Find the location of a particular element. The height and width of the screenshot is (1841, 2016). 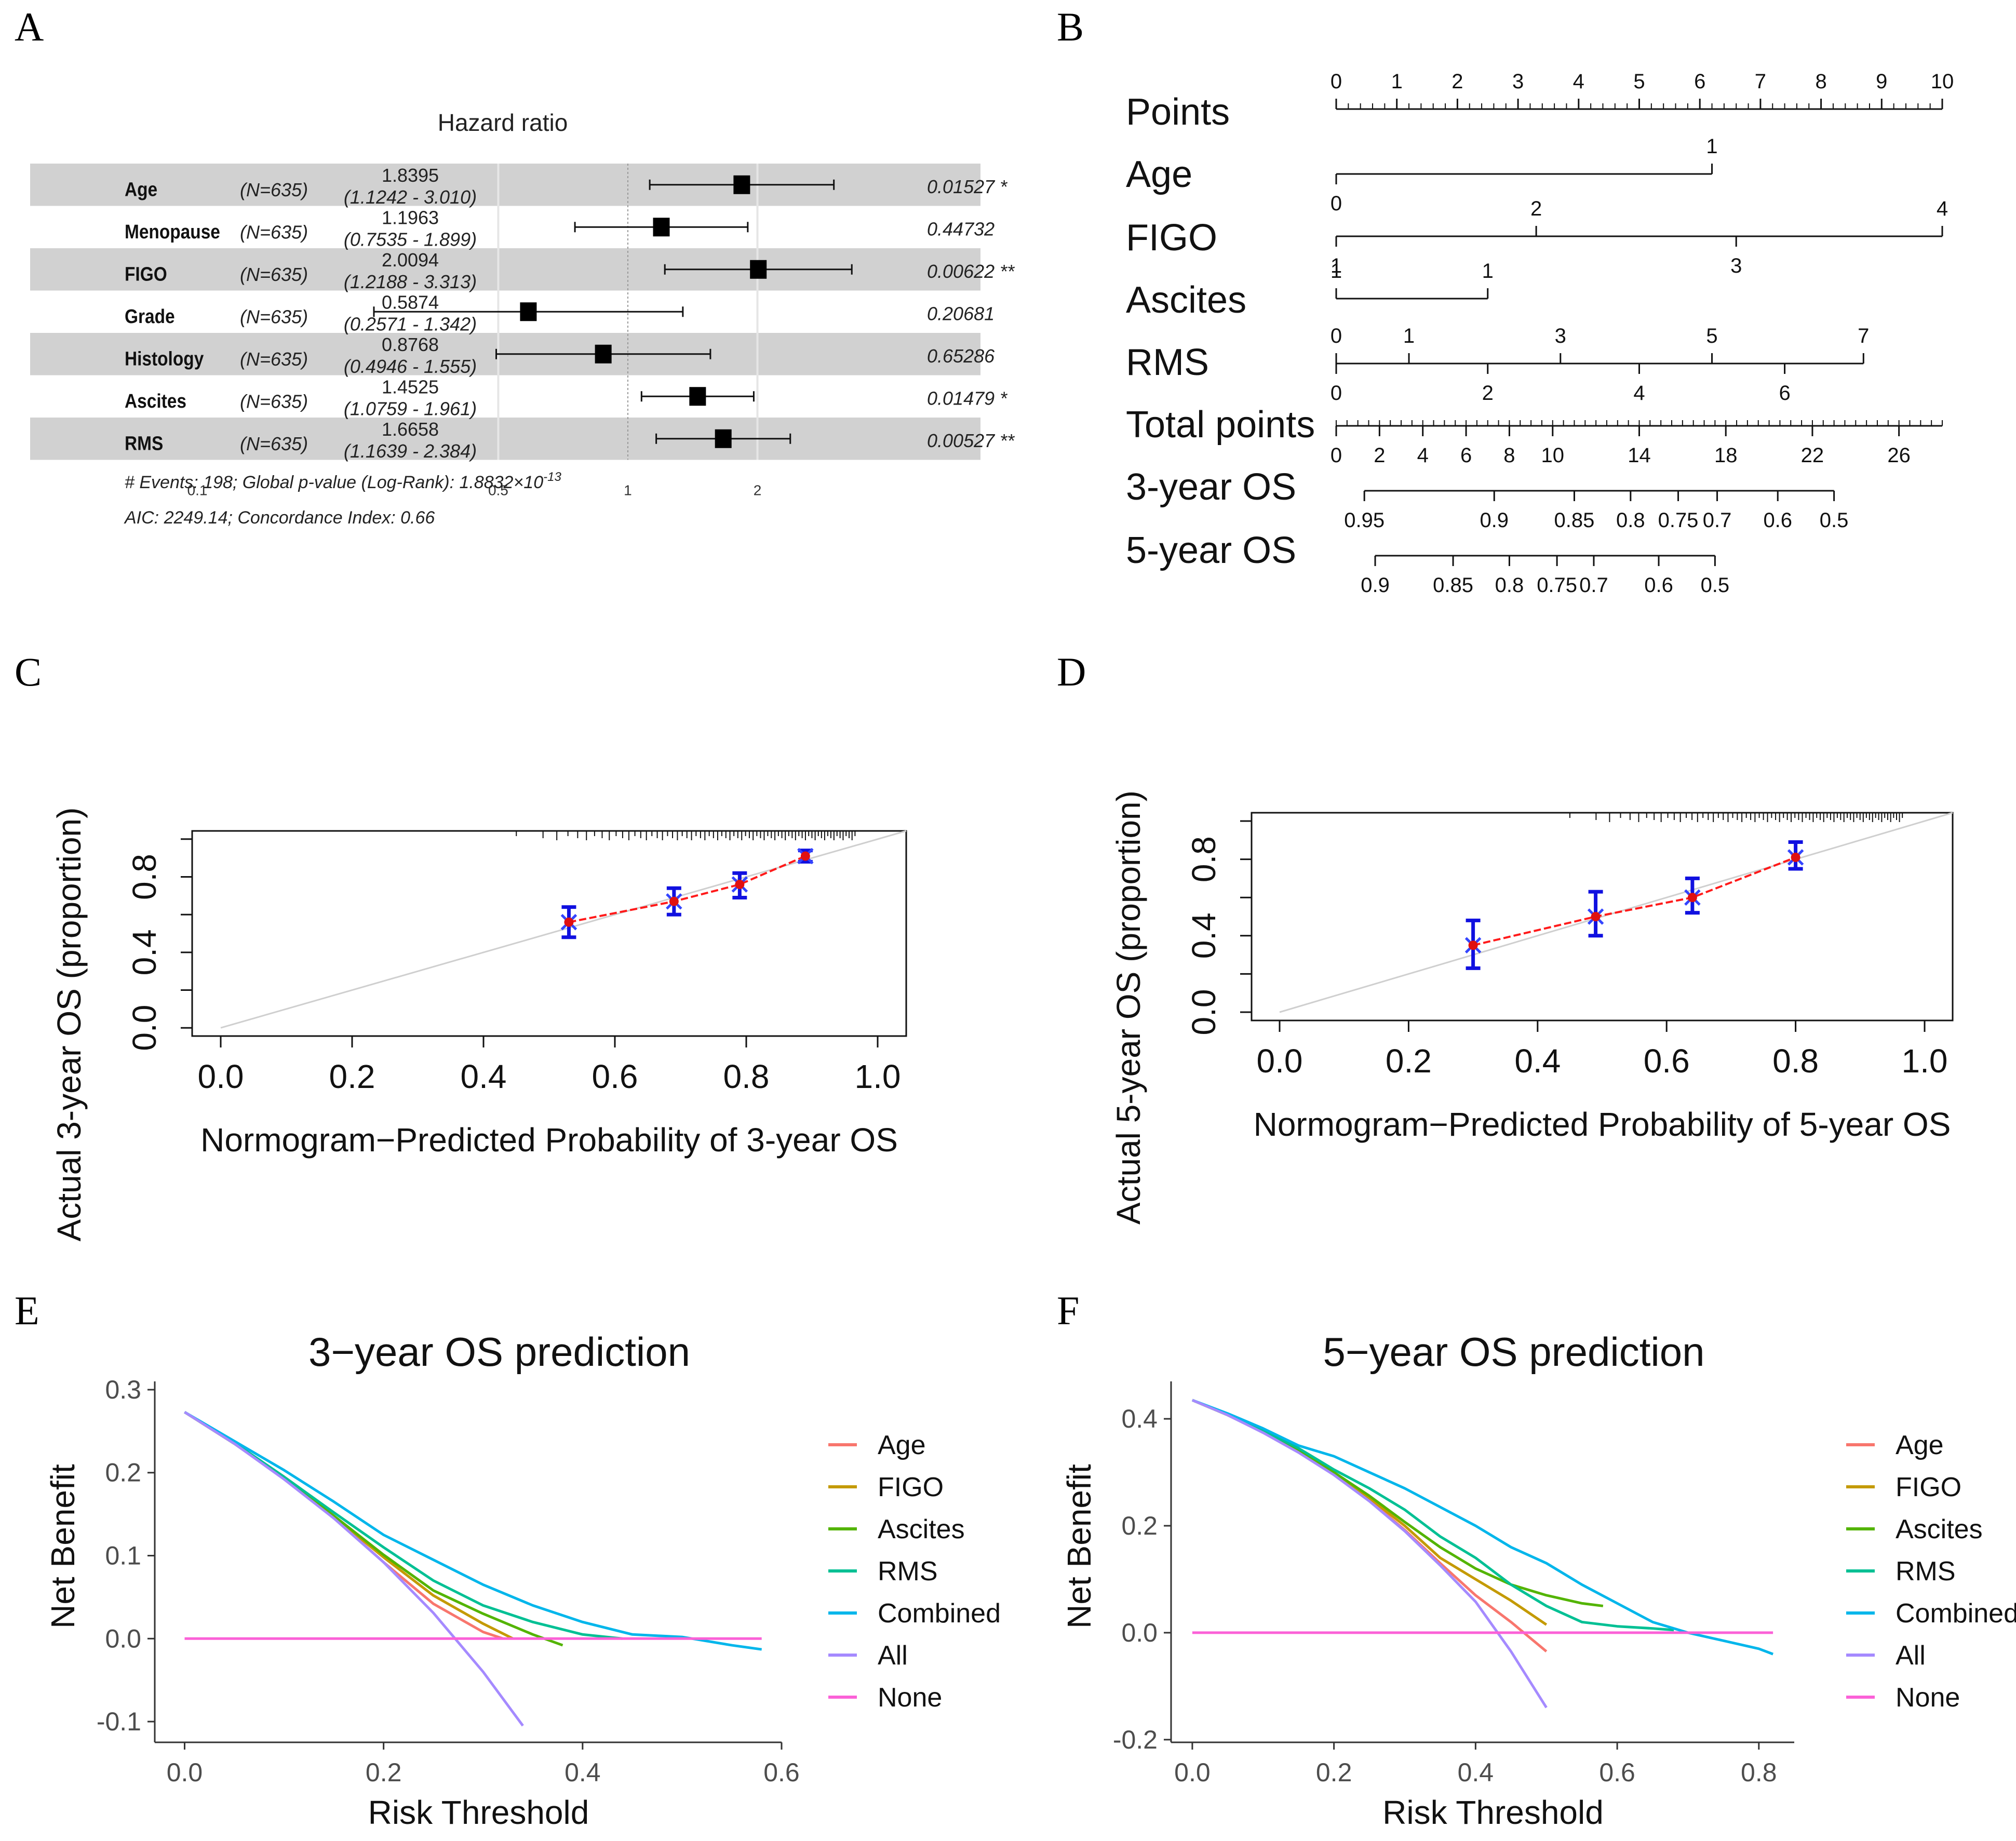

forest-variable-label: RMS is located at coordinates (144, 444).